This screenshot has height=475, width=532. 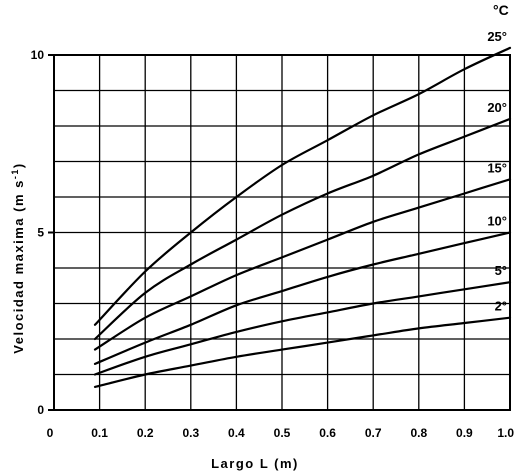 What do you see at coordinates (18, 266) in the screenshot?
I see `y-axis-title-main: Velocidad maxima (m s` at bounding box center [18, 266].